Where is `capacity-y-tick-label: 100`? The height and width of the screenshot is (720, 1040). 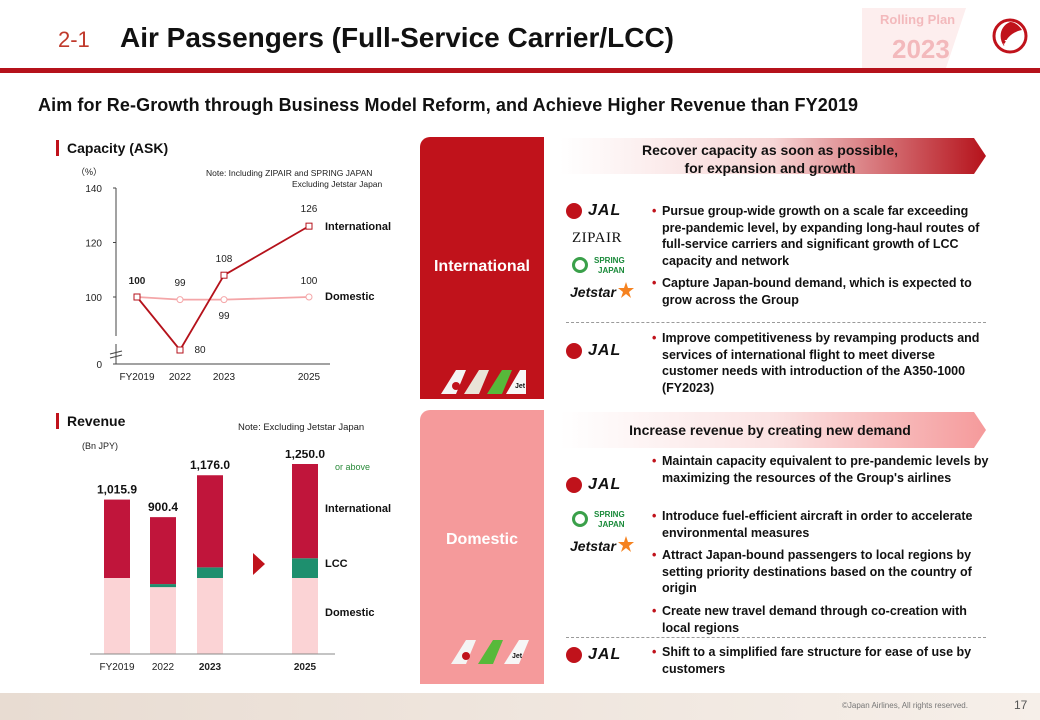
capacity-y-tick-label: 100 is located at coordinates (93, 298).